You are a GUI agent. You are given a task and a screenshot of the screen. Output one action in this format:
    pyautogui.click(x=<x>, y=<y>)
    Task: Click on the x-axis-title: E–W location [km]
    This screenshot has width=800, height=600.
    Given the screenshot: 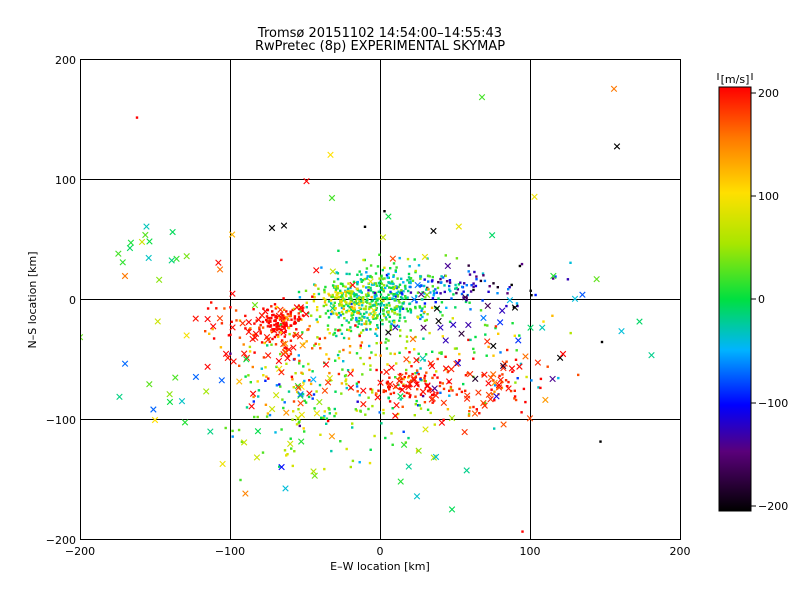 What is the action you would take?
    pyautogui.click(x=380, y=566)
    